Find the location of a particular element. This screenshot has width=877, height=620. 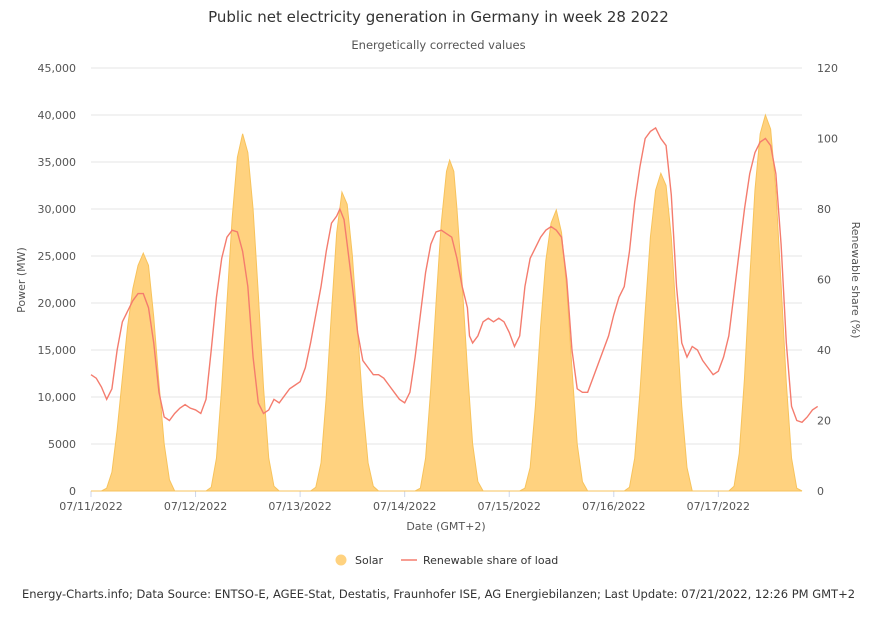

y-right-tick-label: 0 is located at coordinates (820, 491).